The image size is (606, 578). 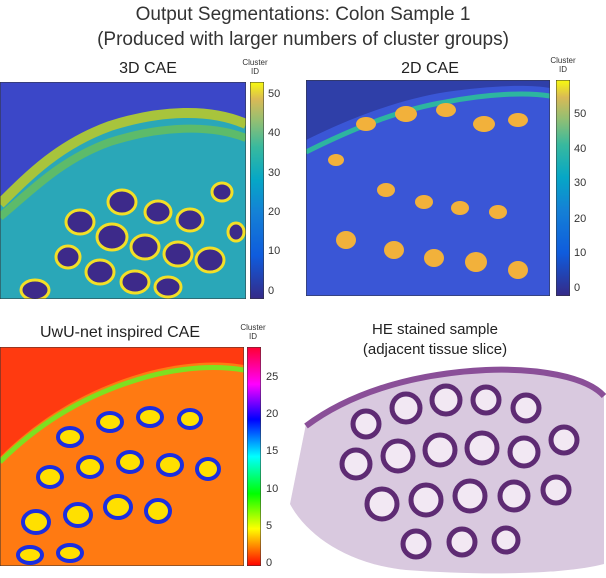 I want to click on tissue-edge-inner-band, so click(x=123, y=172).